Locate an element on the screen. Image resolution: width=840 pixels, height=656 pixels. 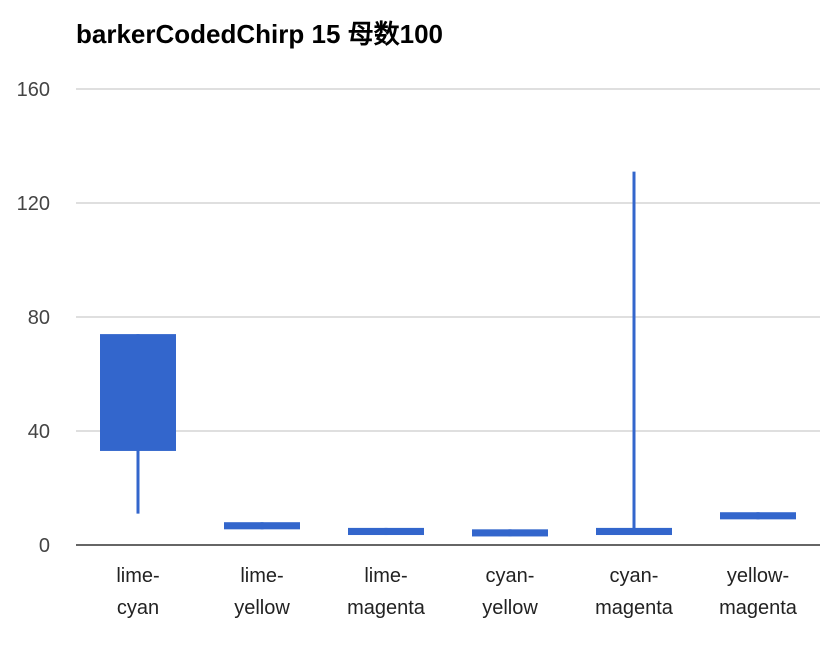
y-tick-label: 160 is located at coordinates (33, 90).